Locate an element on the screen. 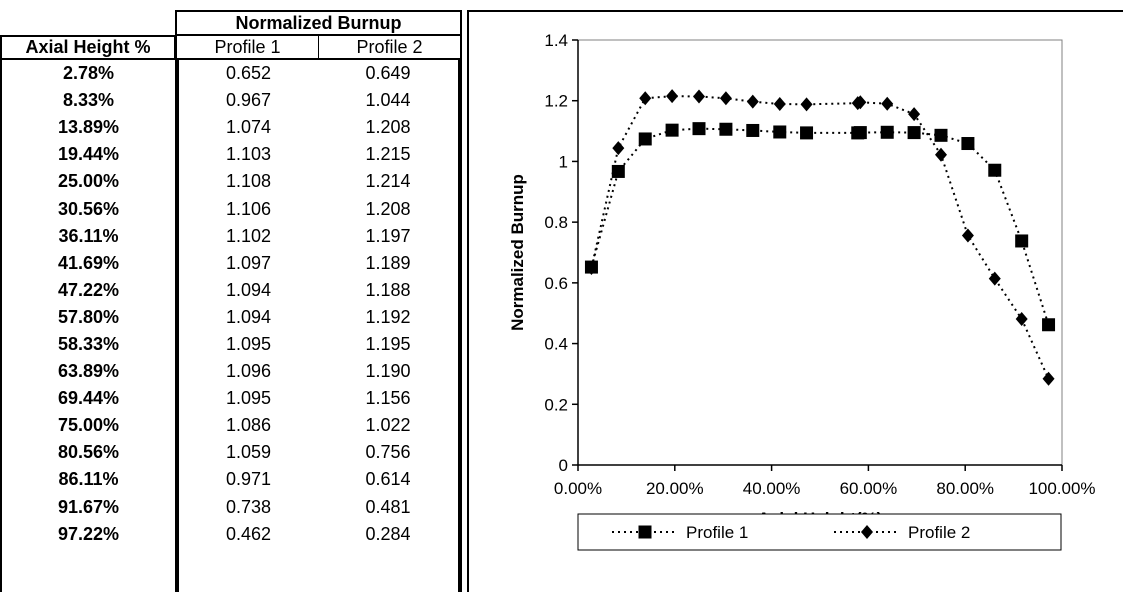 The image size is (1123, 592). x-tick-label: 80.00% is located at coordinates (965, 488).